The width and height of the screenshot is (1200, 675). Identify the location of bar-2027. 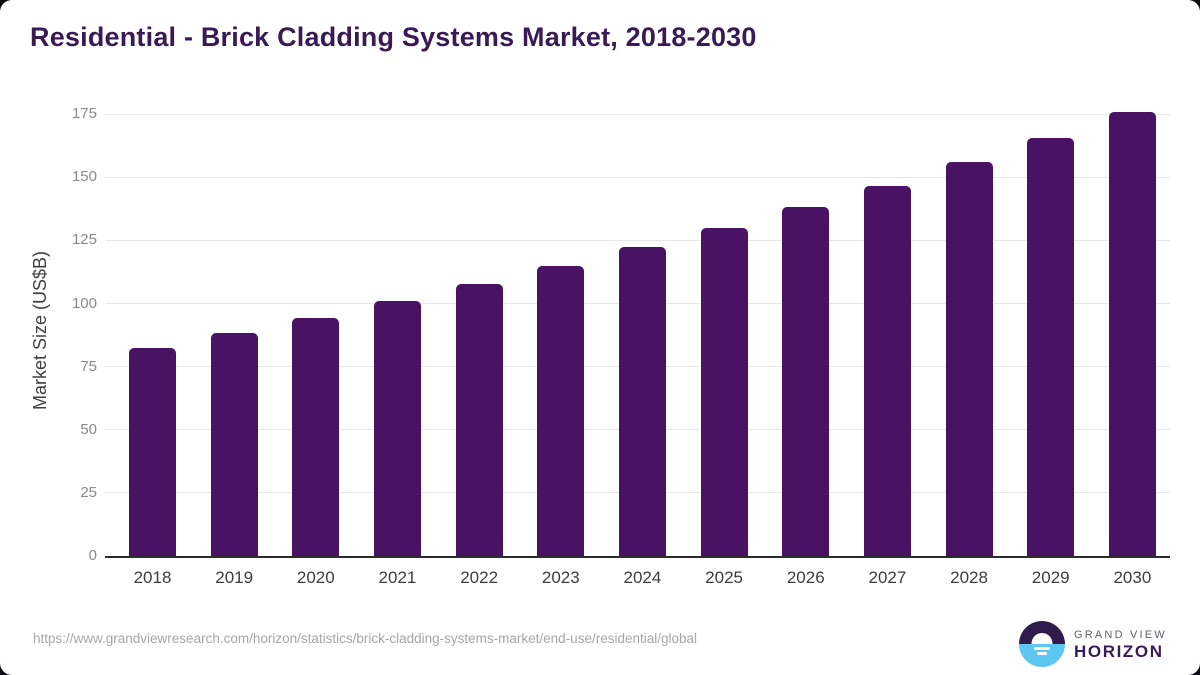
(887, 371).